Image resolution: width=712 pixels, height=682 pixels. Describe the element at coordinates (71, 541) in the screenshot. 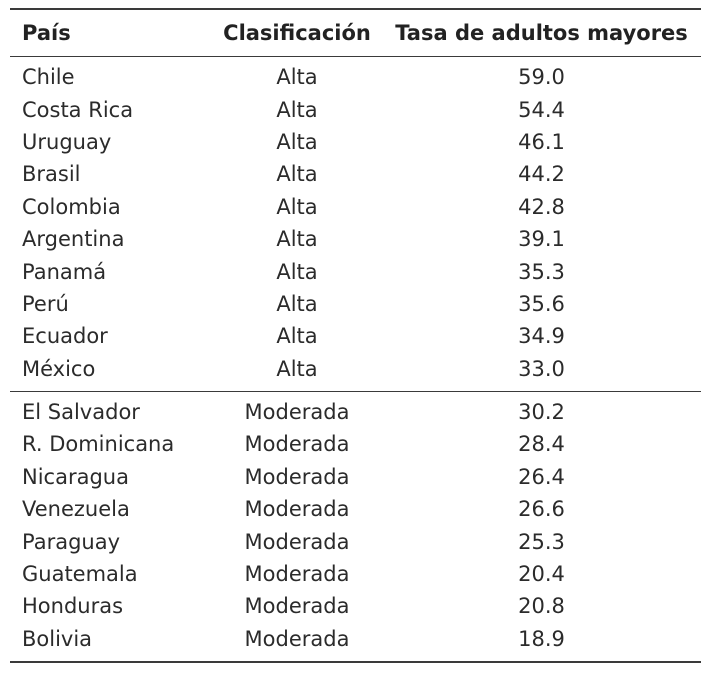

I see `cell-country: Paraguay` at that location.